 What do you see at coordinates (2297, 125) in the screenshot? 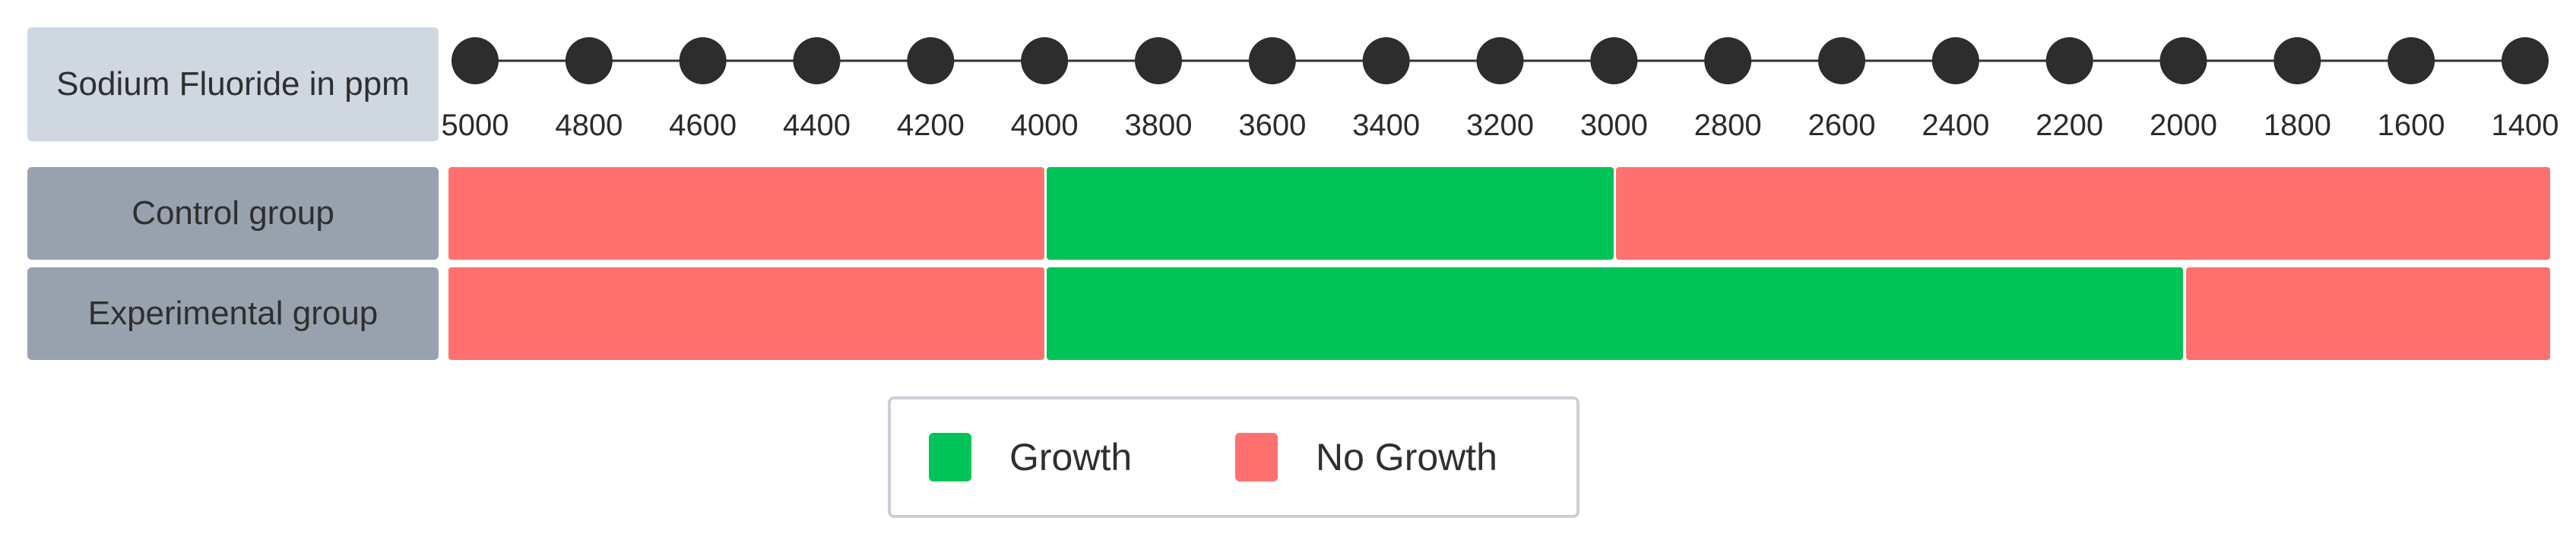
I see `axis-tick-label: 1800` at bounding box center [2297, 125].